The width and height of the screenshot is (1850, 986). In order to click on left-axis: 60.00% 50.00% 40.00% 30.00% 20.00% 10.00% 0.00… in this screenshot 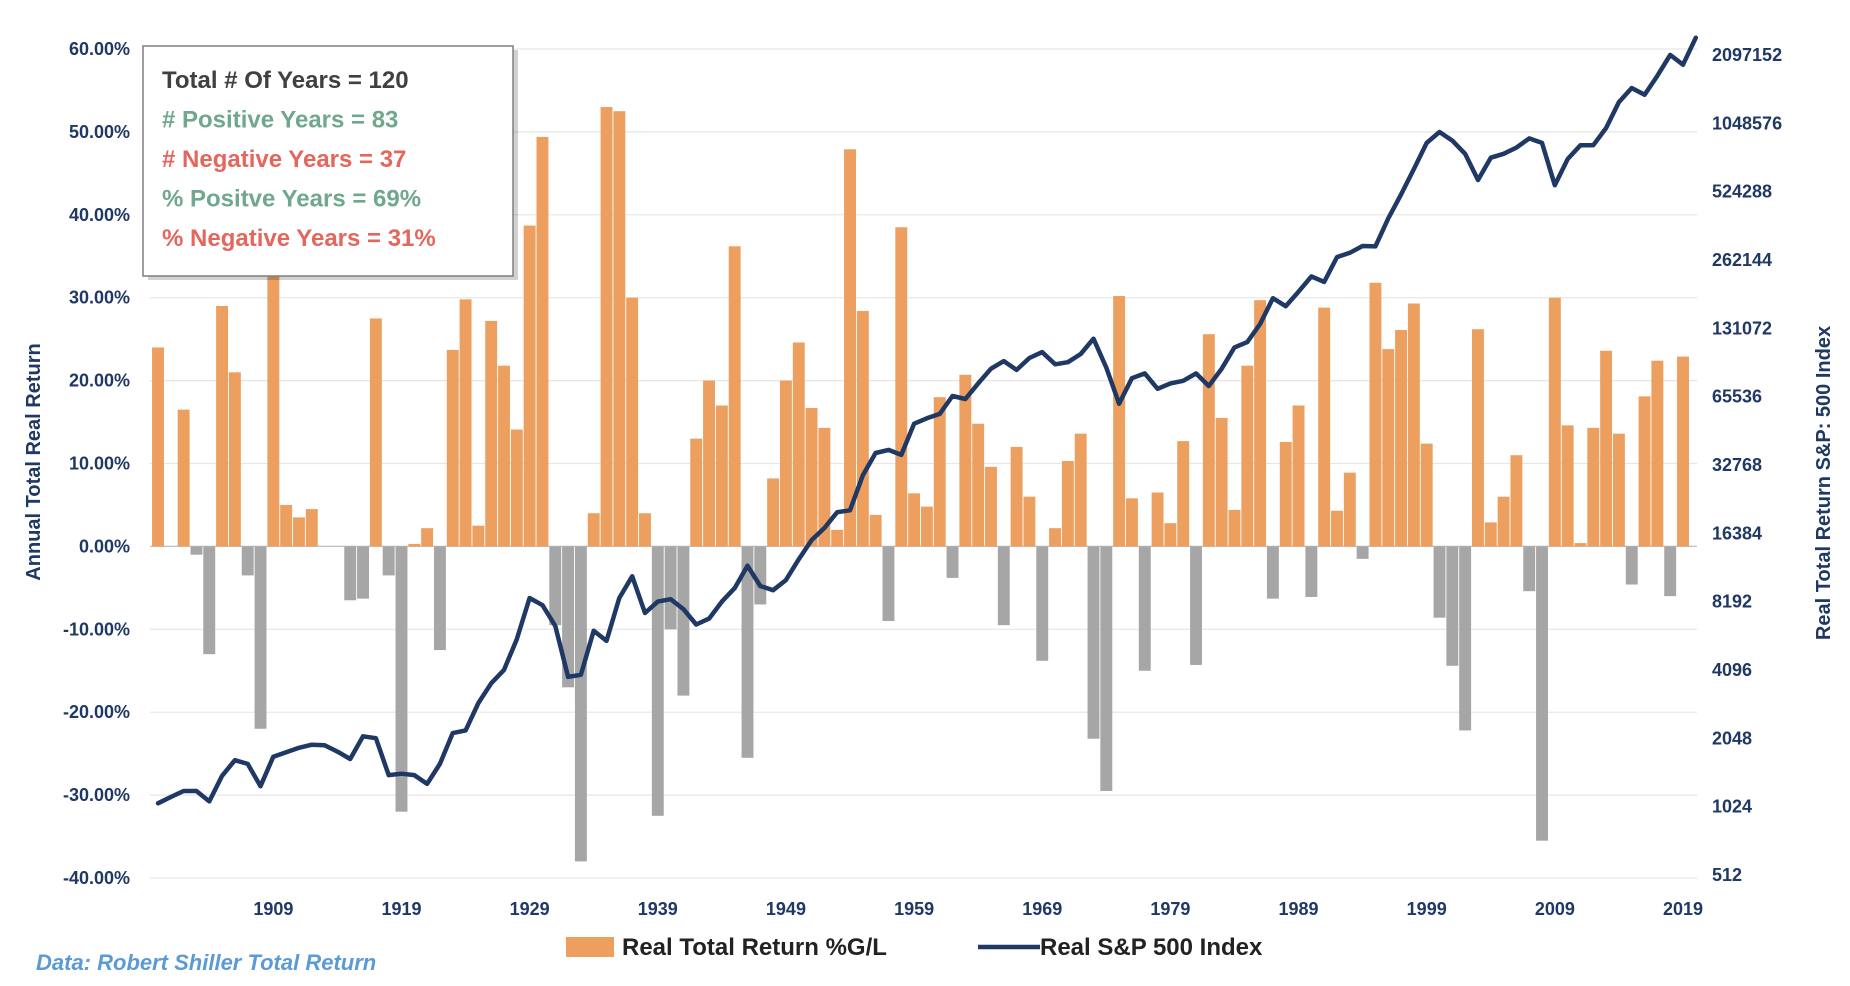, I will do `click(96, 463)`.